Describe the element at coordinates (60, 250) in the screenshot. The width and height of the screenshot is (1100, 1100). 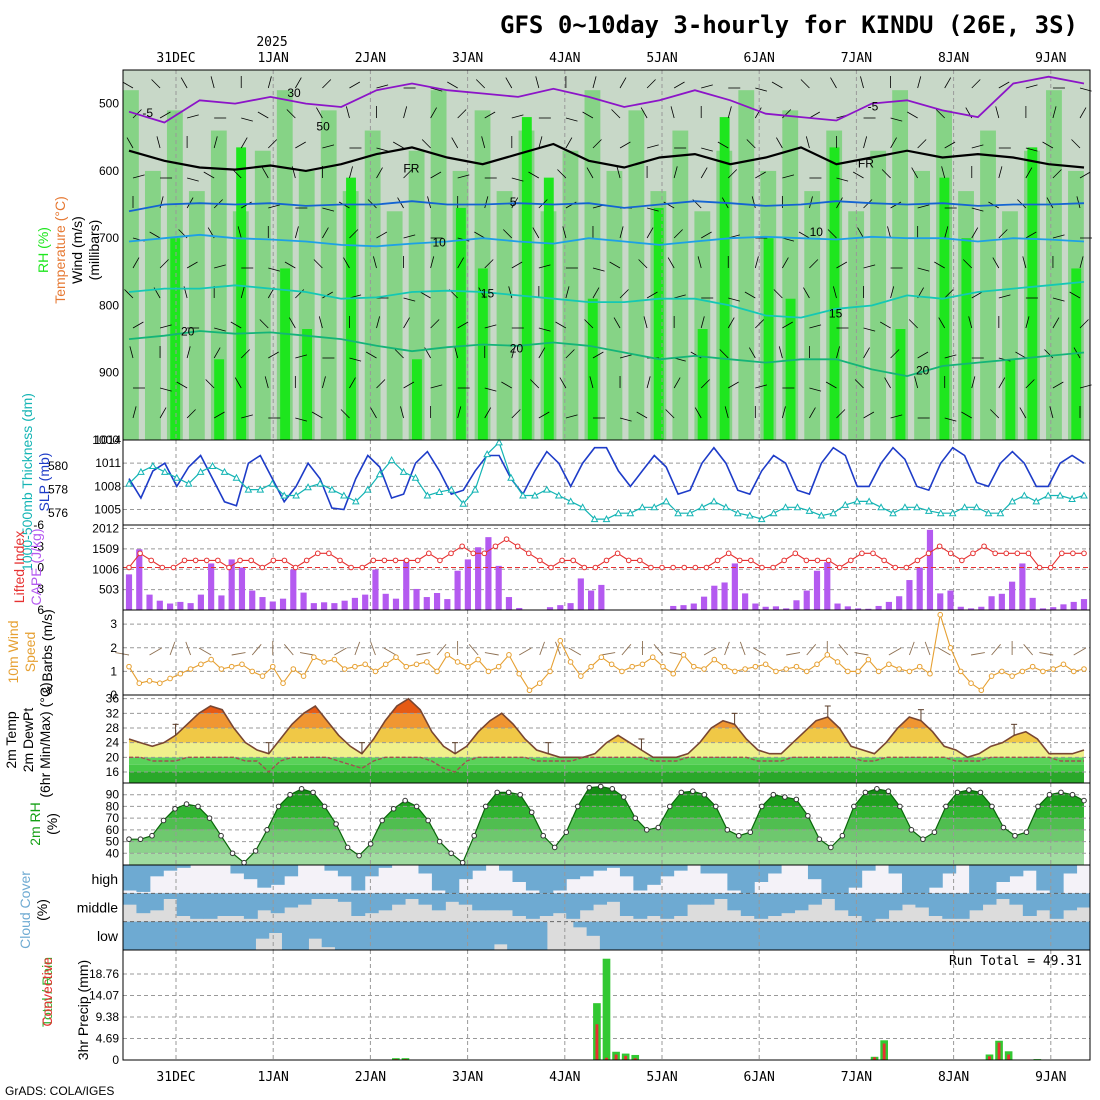
I see `axis-label: Temperature (°C)` at that location.